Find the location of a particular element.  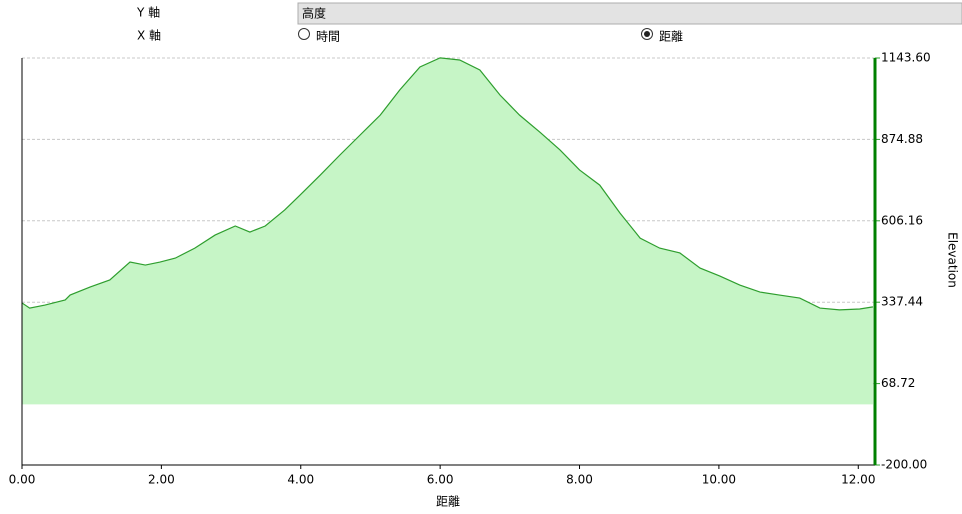

x-axis-options: 時間 距離 is located at coordinates (490, 36).